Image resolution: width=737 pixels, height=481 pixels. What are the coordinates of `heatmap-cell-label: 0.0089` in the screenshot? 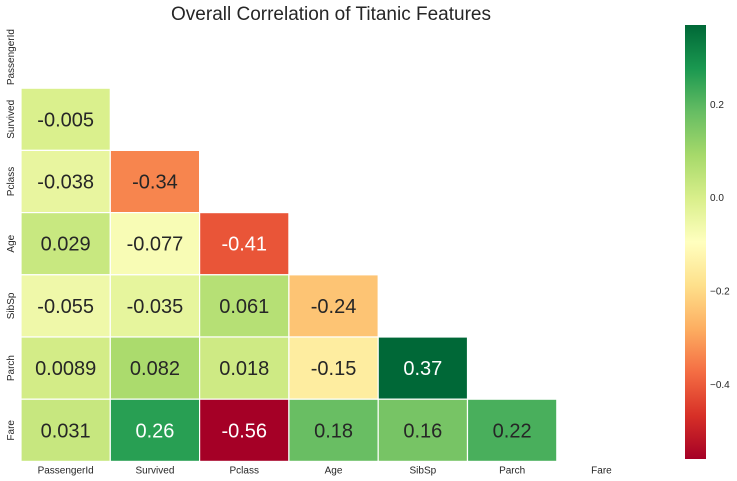 It's located at (65, 369).